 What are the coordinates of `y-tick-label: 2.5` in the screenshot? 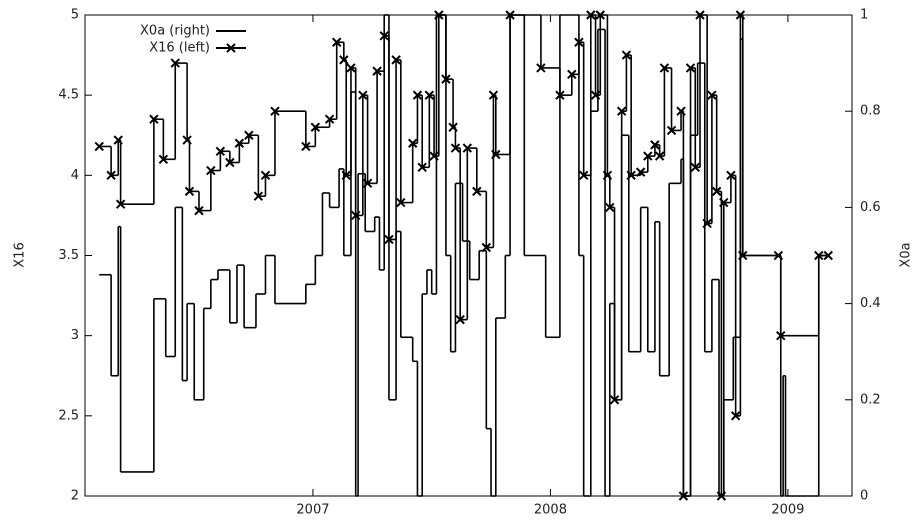 It's located at (68, 415).